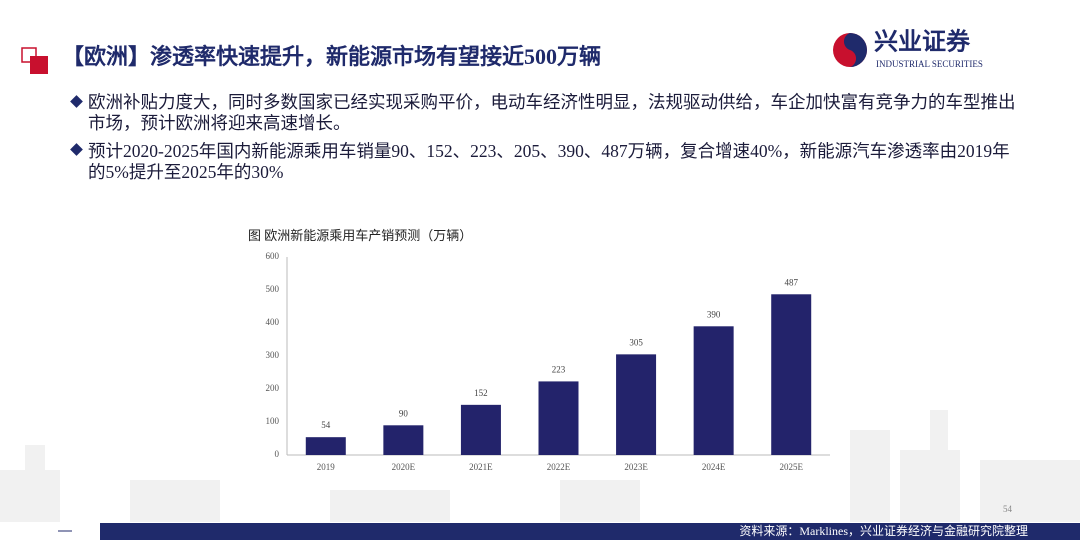 Image resolution: width=1080 pixels, height=540 pixels. Describe the element at coordinates (481, 393) in the screenshot. I see `data-label: 152` at that location.